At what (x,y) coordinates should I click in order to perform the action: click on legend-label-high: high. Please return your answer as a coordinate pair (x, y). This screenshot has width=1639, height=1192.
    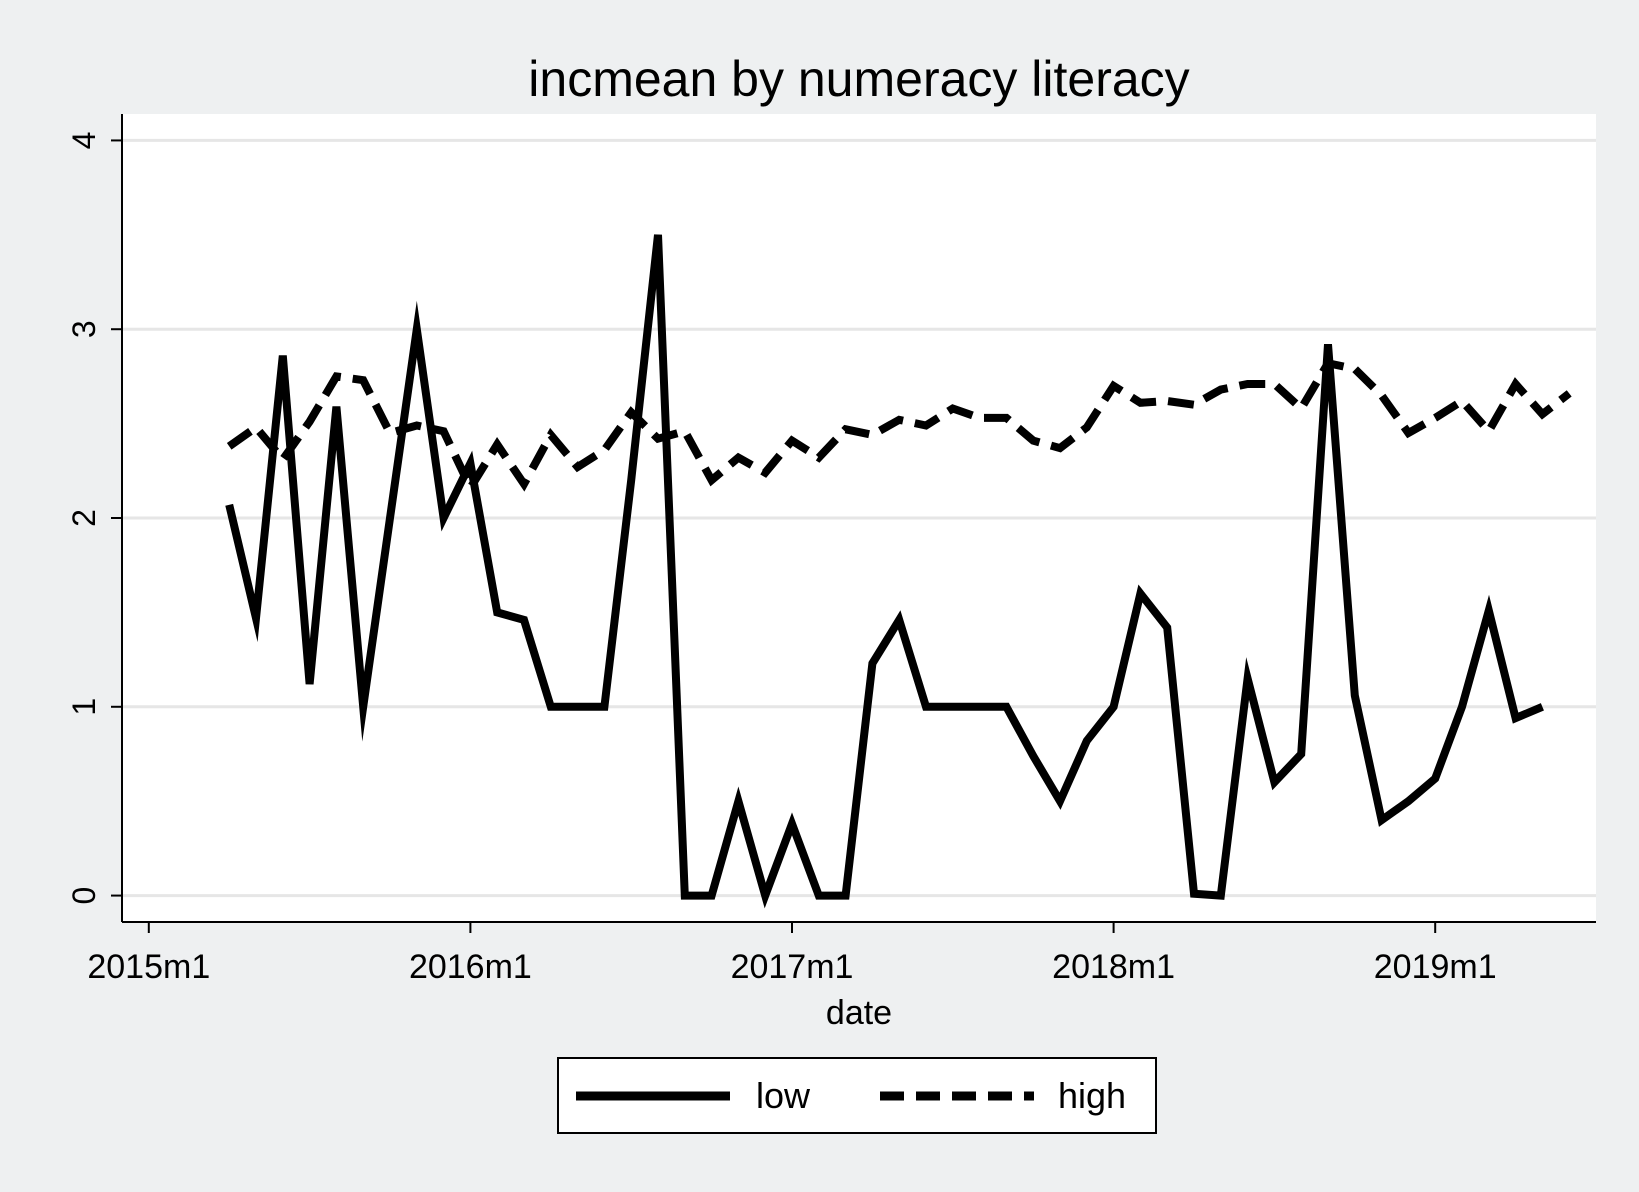
    Looking at the image, I should click on (1092, 1095).